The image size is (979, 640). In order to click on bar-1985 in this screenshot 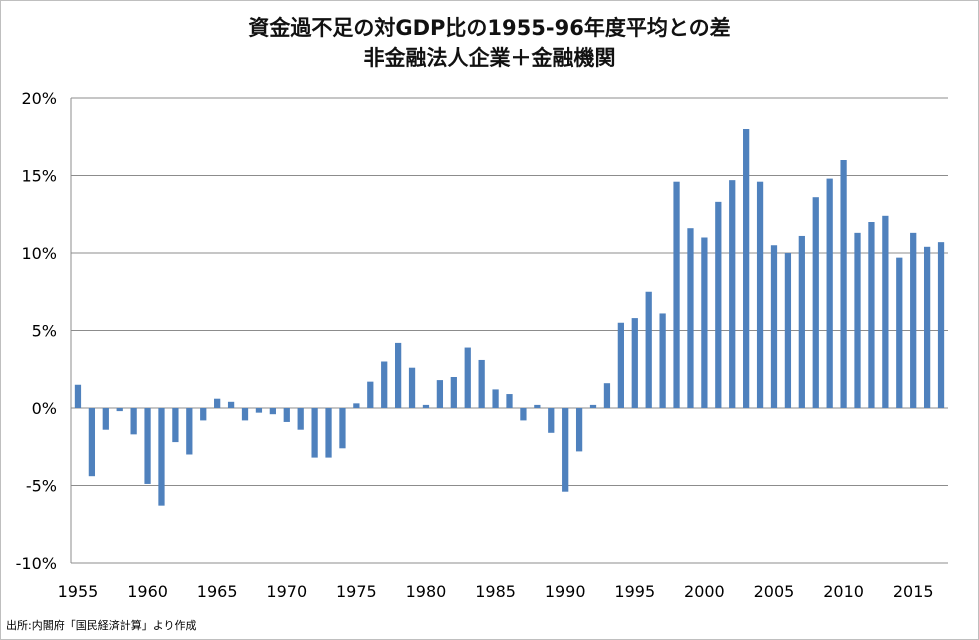, I will do `click(495, 398)`.